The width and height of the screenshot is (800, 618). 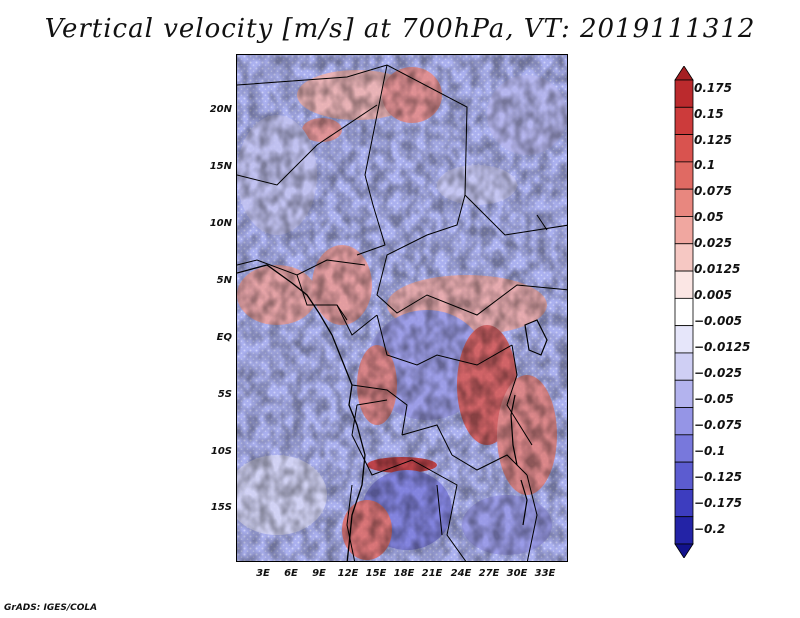 What do you see at coordinates (684, 73) in the screenshot?
I see `colorbar-top-arrow` at bounding box center [684, 73].